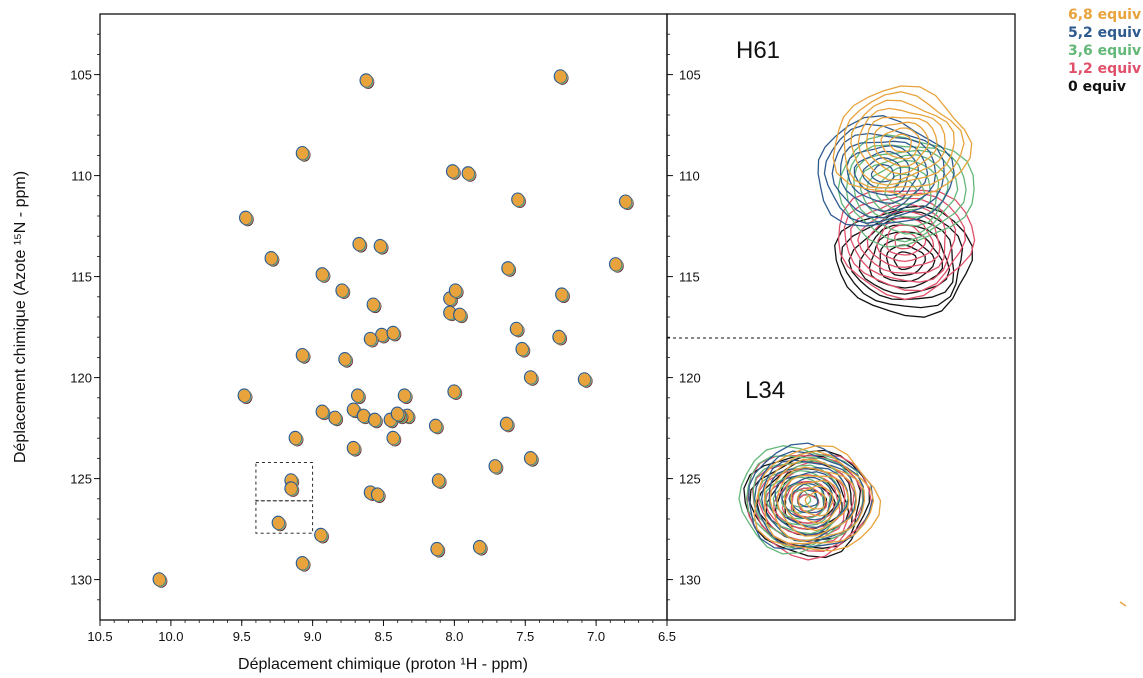  I want to click on y-tick-label: 120, so click(81, 378).